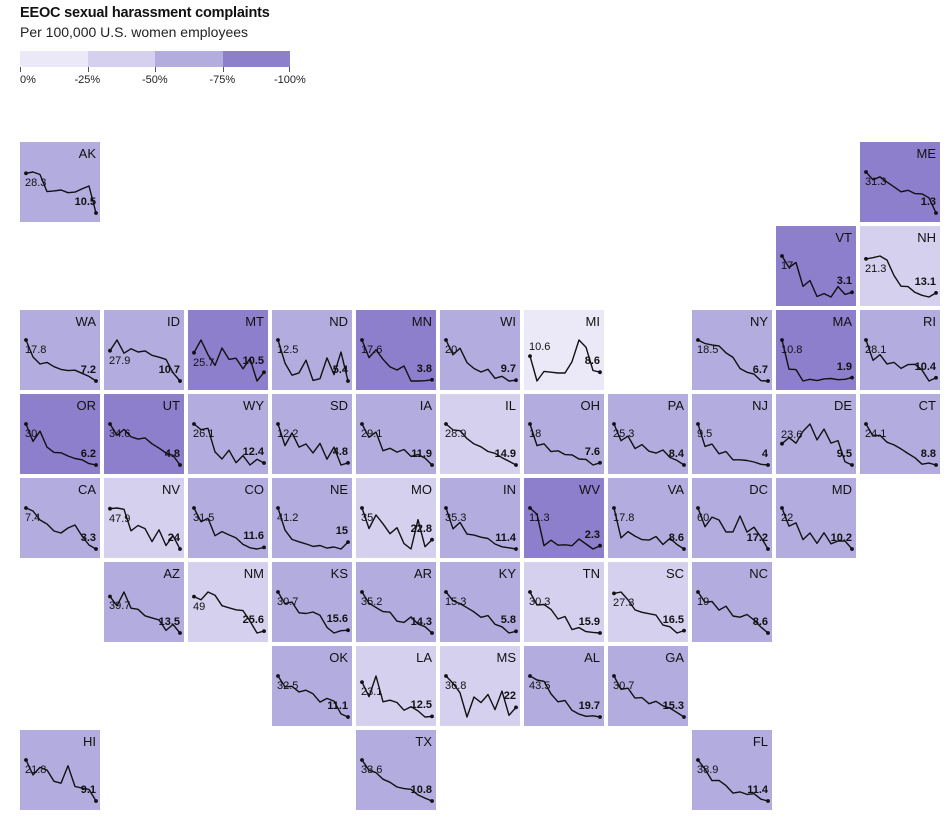  Describe the element at coordinates (372, 692) in the screenshot. I see `start-value: 23.1` at that location.